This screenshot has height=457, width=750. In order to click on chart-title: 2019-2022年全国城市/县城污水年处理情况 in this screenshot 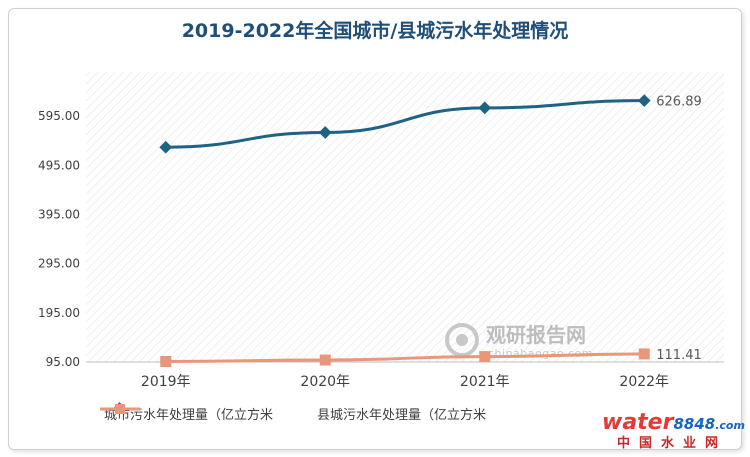, I will do `click(375, 31)`.